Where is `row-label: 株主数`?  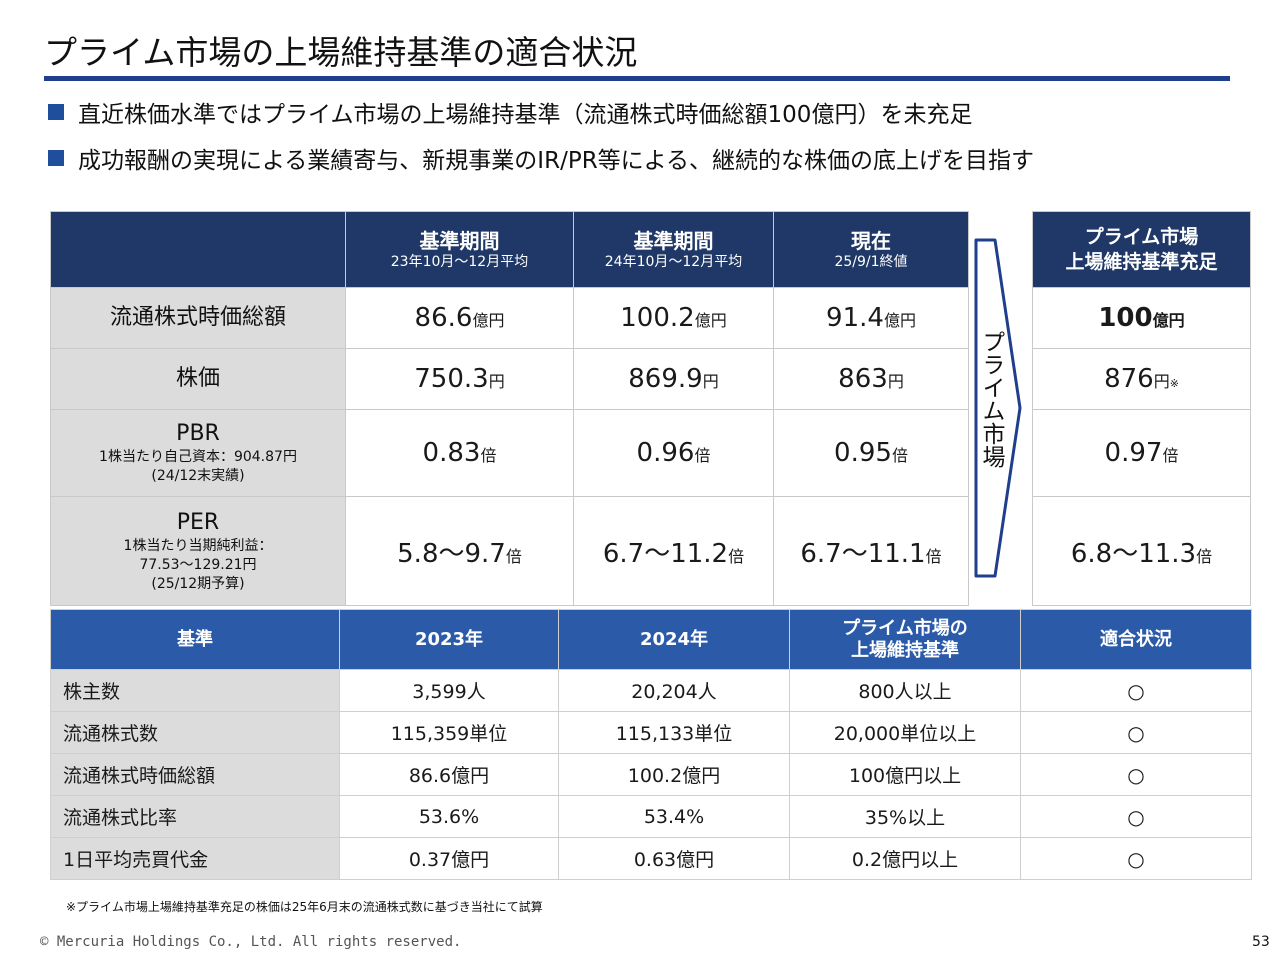 row-label: 株主数 is located at coordinates (195, 690).